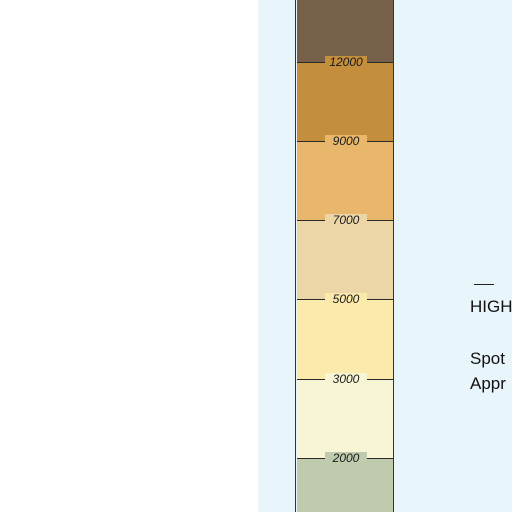 This screenshot has height=512, width=512. What do you see at coordinates (345, 485) in the screenshot?
I see `elevation-band-below-2000` at bounding box center [345, 485].